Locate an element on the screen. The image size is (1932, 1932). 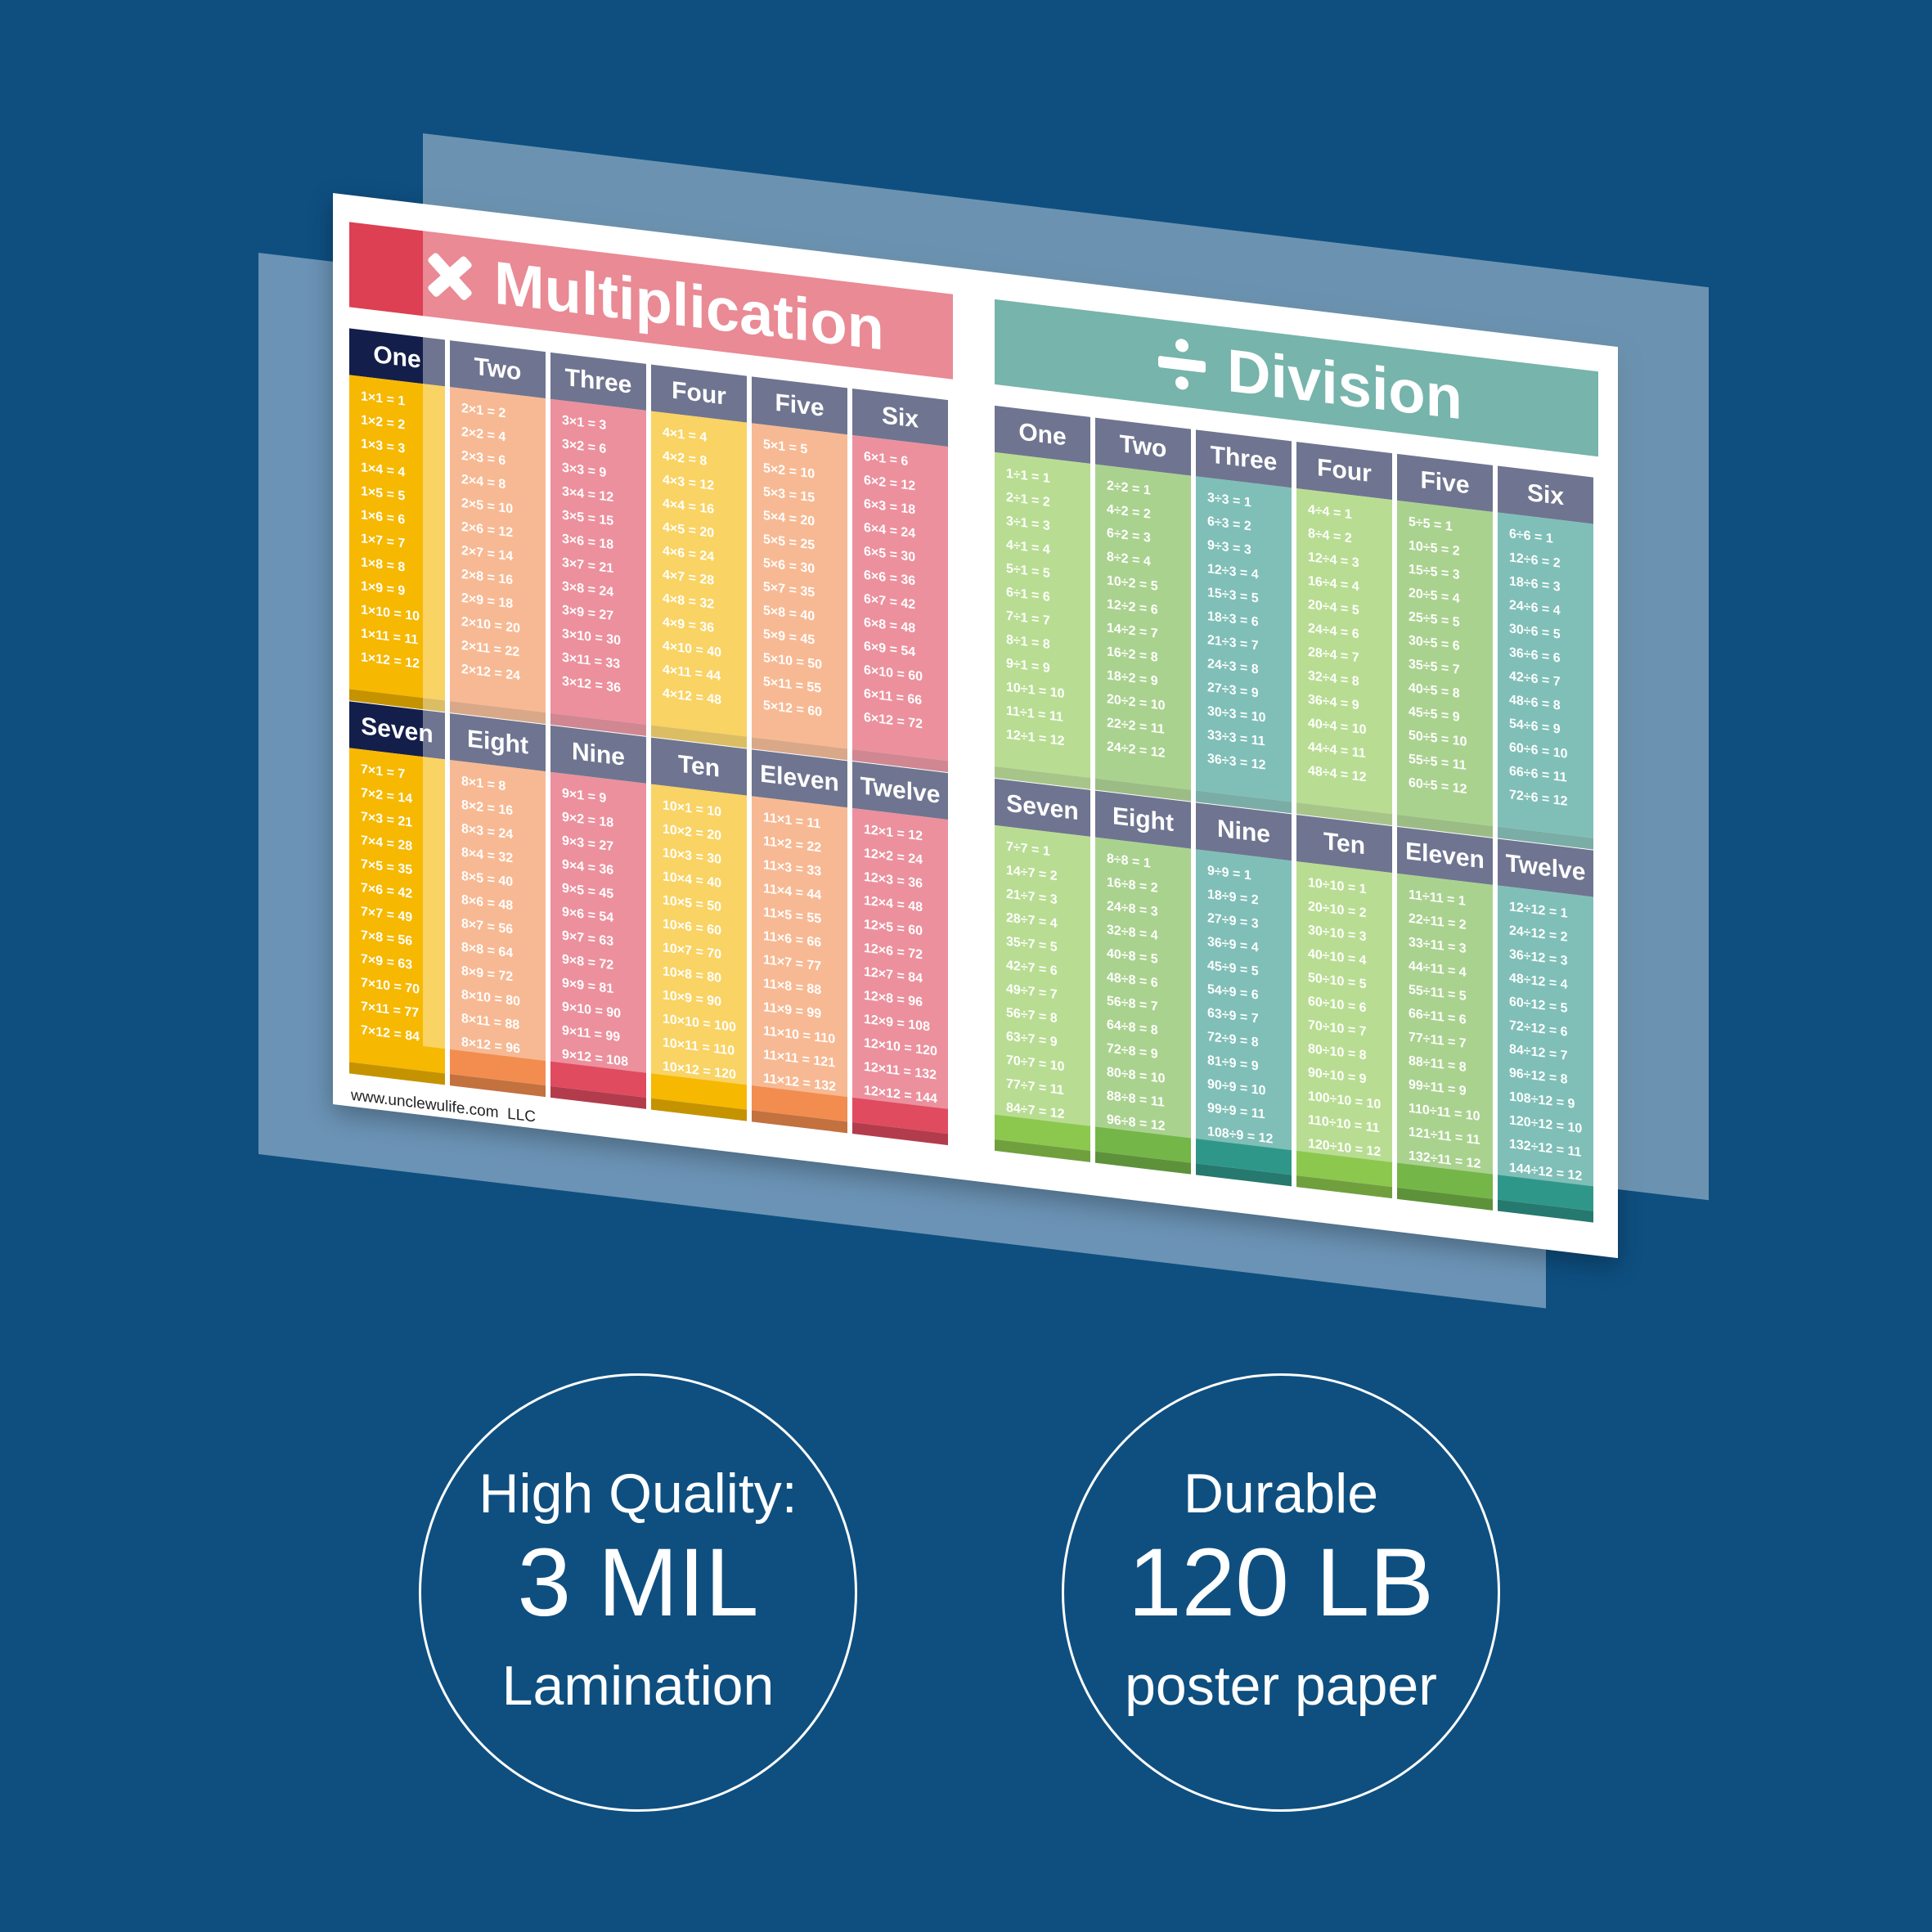
title-band: Division is located at coordinates (1297, 378).